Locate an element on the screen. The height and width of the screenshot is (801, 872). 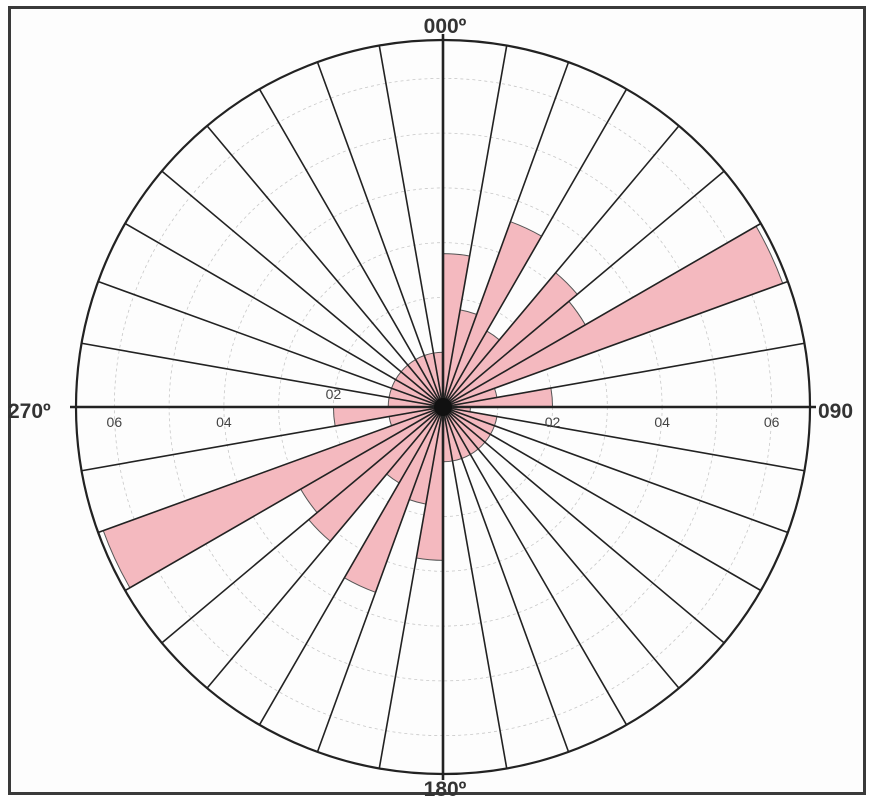
radial-tick-label-west: 04 is located at coordinates (224, 422).